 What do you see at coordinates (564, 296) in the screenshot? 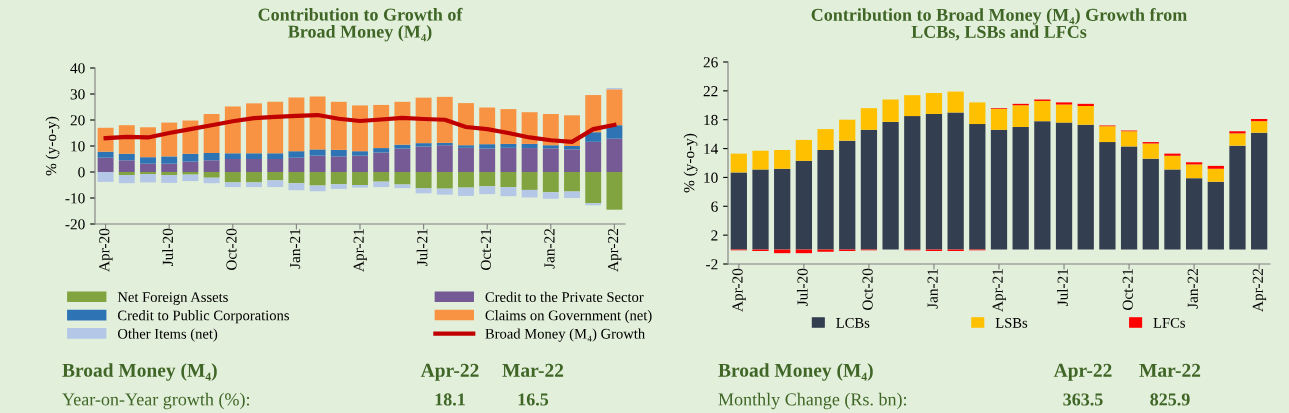
I see `legend-label: Credit to the Private Sector` at bounding box center [564, 296].